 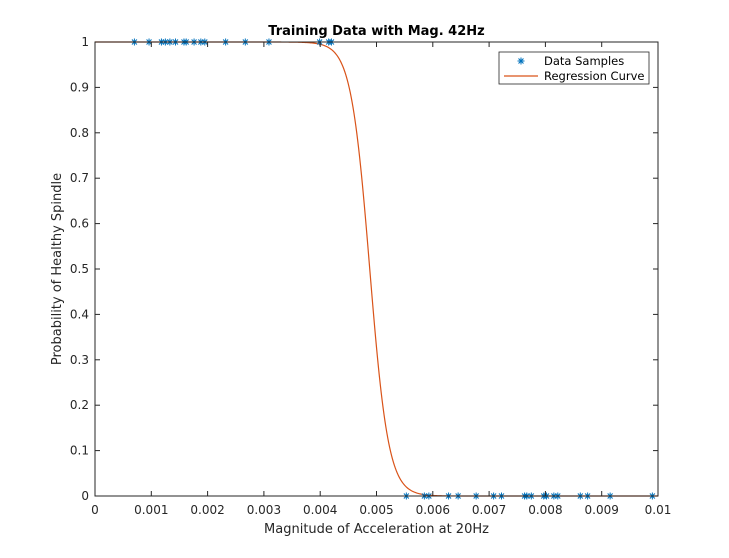 I want to click on x-tick-label: 0, so click(x=95, y=510).